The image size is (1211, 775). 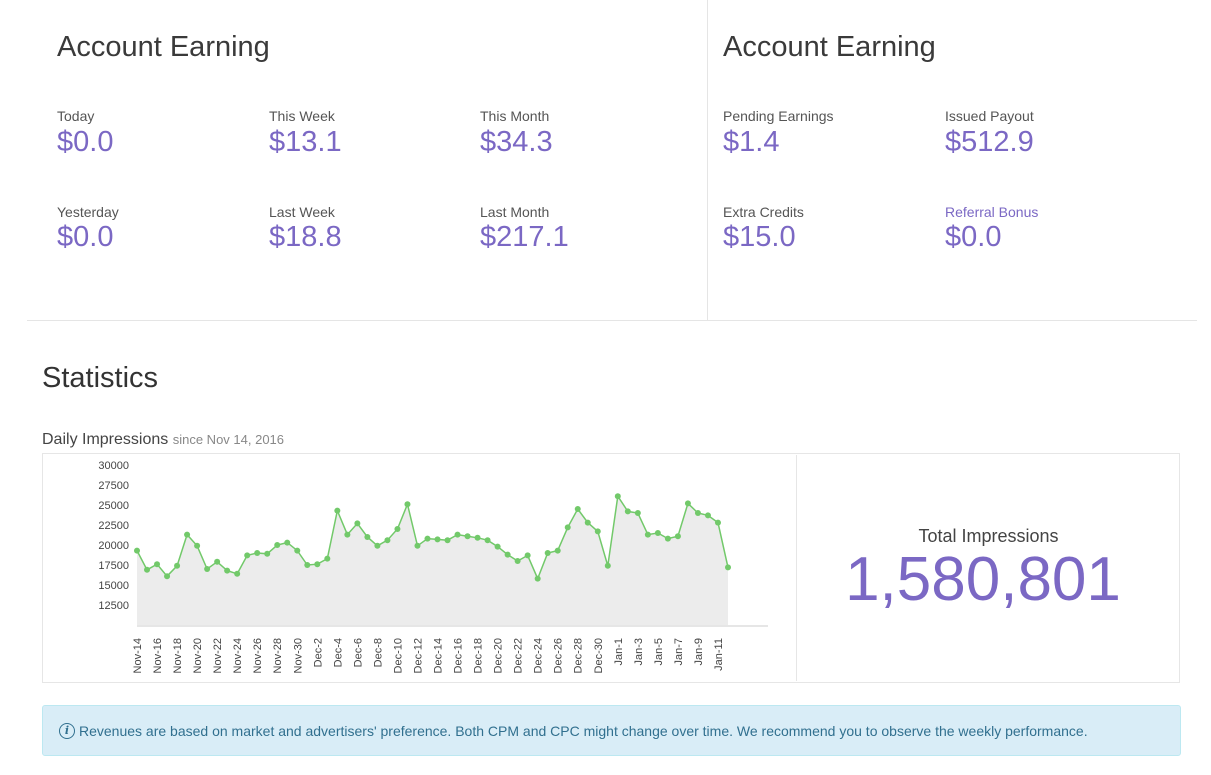 I want to click on x-tick-label: Dec-2, so click(x=318, y=652).